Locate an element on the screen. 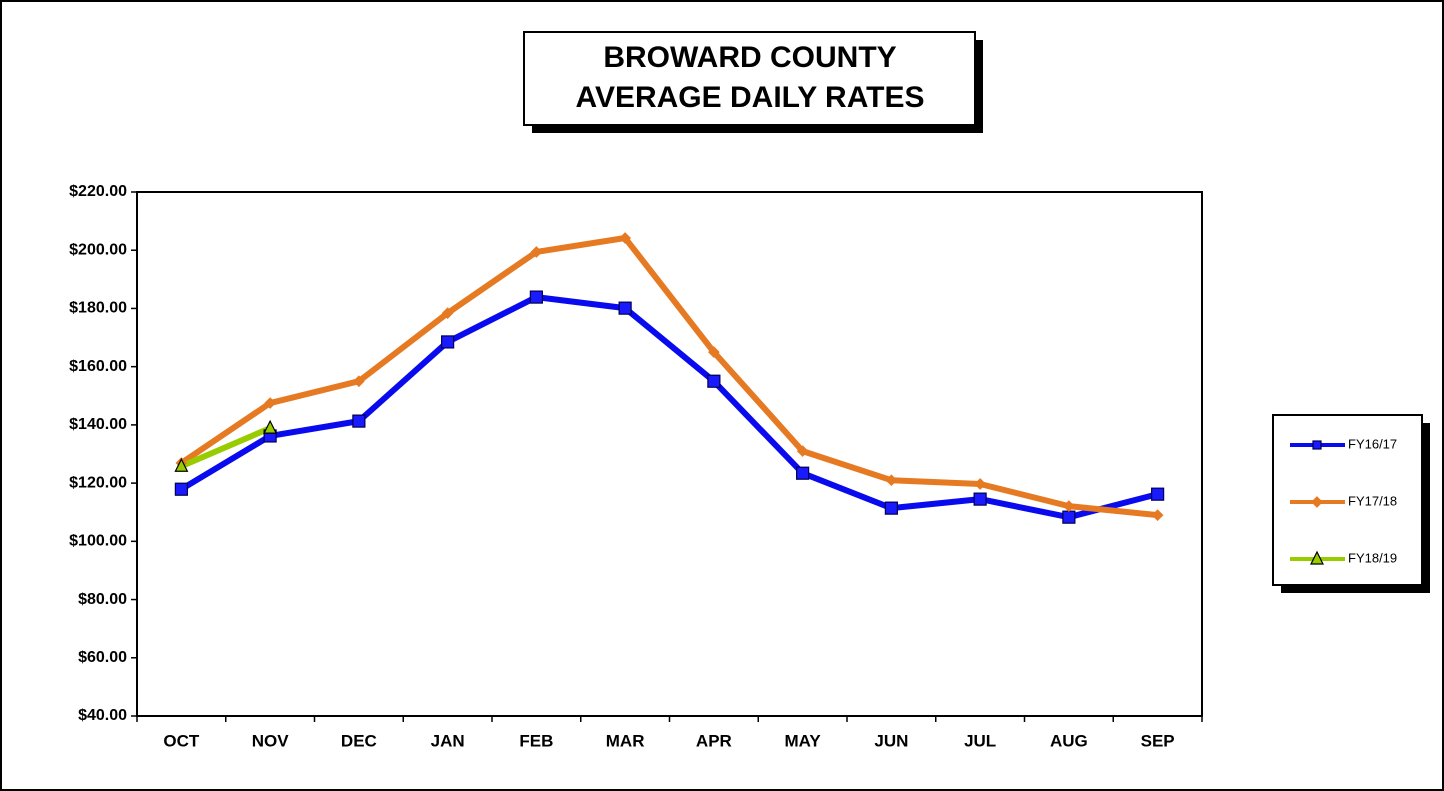  x-tick-label: NOV is located at coordinates (271, 740).